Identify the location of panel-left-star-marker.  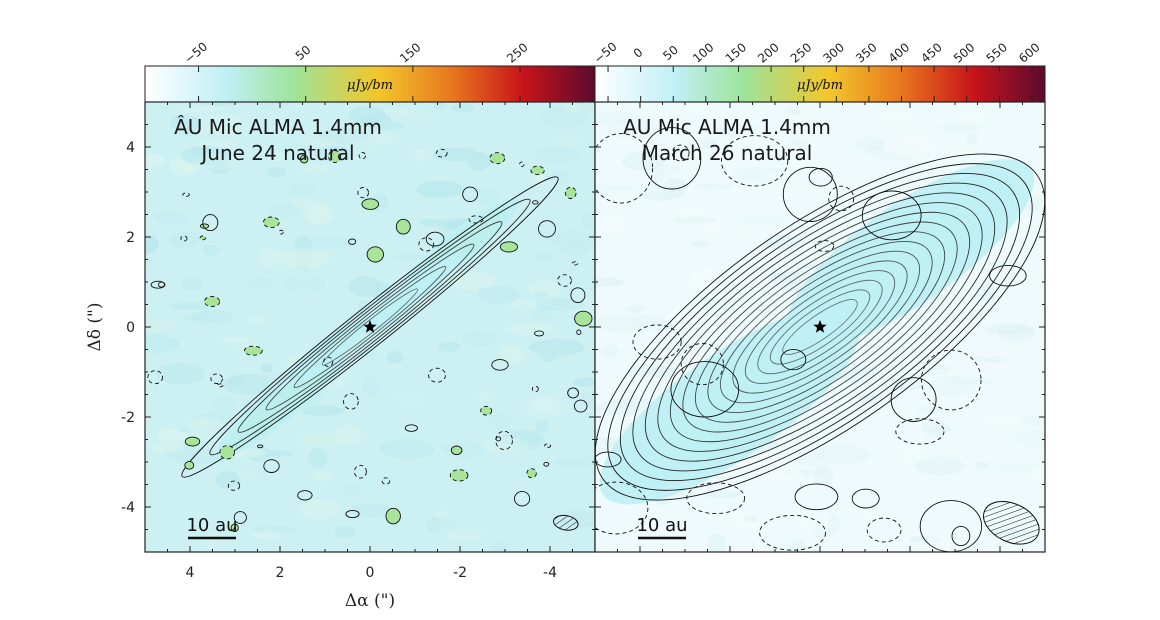
(370, 326).